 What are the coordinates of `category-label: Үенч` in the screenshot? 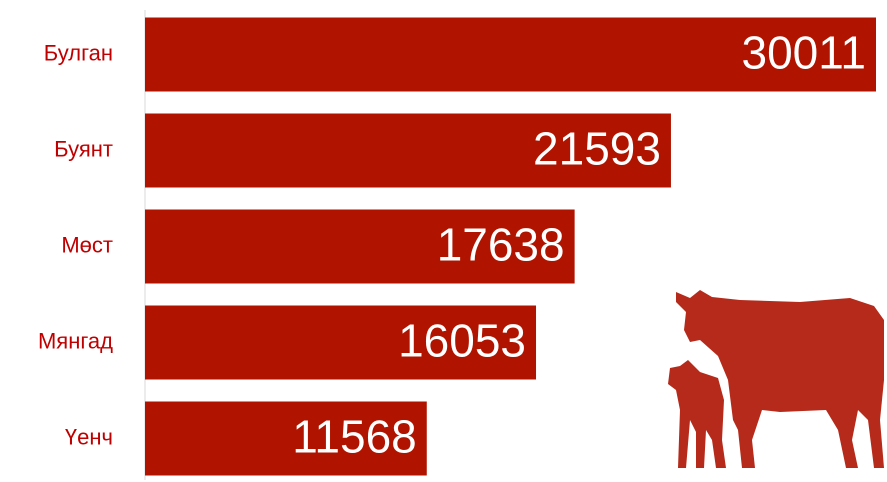 It's located at (89, 436).